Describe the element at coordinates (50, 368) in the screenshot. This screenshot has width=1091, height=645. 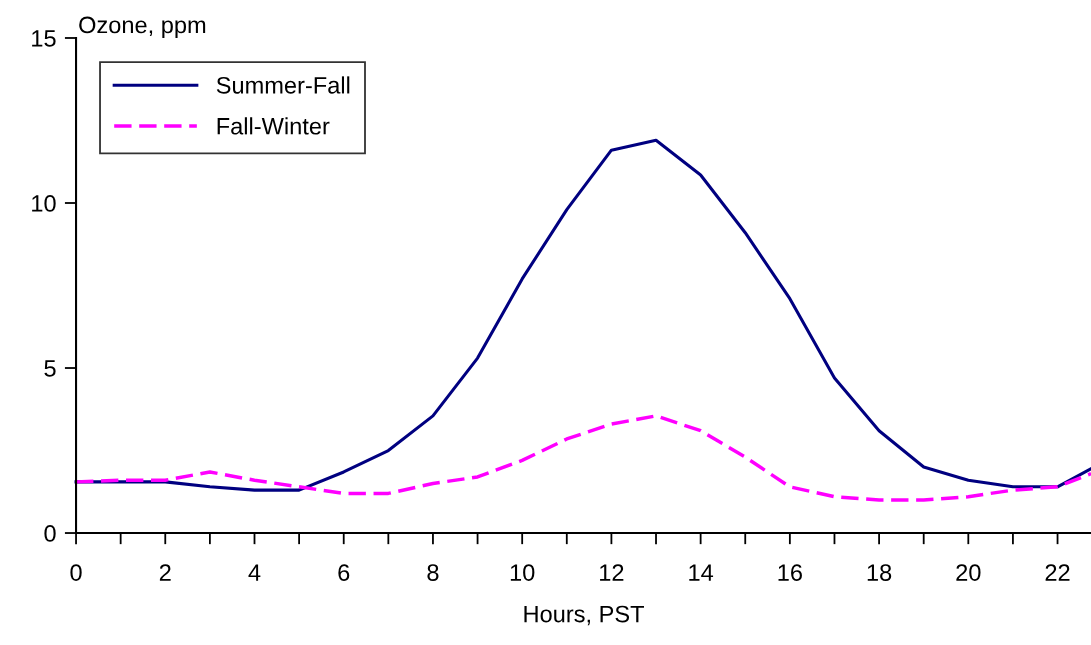
I see `y-tick-label: 5` at that location.